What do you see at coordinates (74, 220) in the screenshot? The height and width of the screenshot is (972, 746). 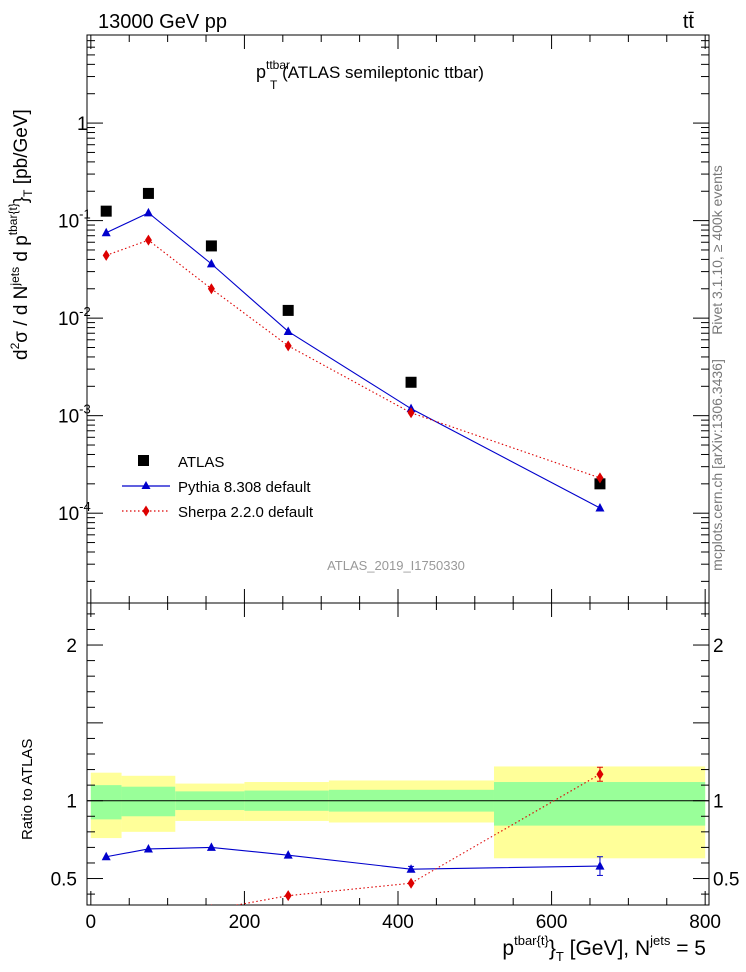 I see `main-y-tick-label: 10⁻¹` at bounding box center [74, 220].